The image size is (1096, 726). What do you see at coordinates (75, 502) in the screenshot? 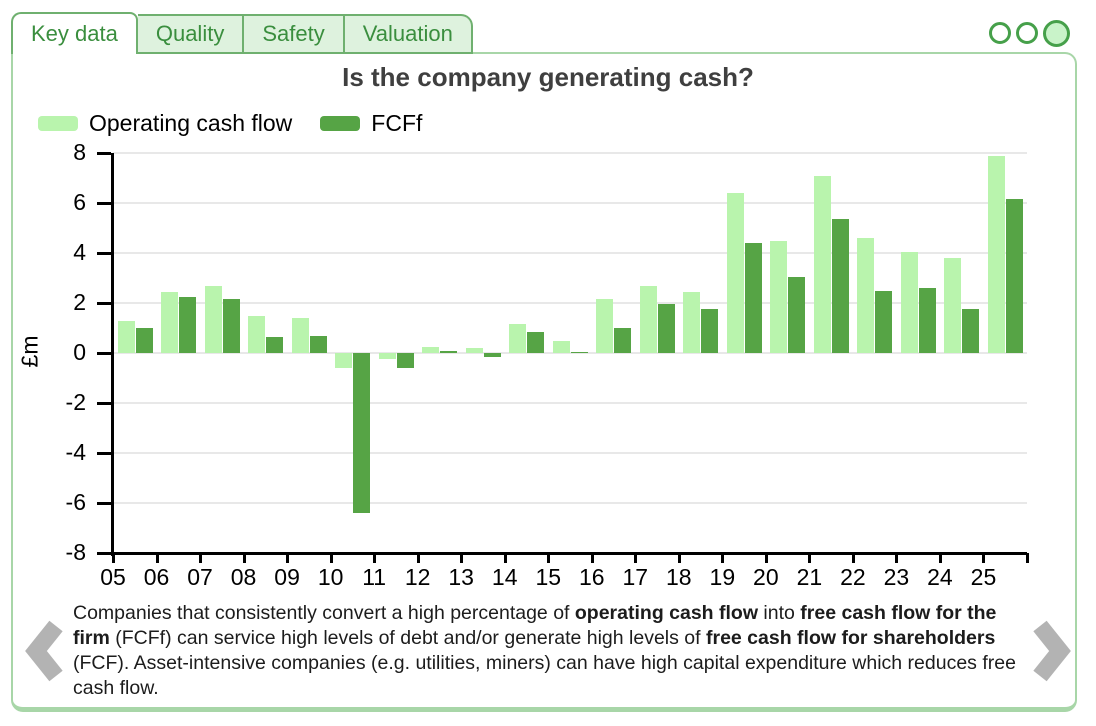
I see `y-axis-label--6: -6` at bounding box center [75, 502].